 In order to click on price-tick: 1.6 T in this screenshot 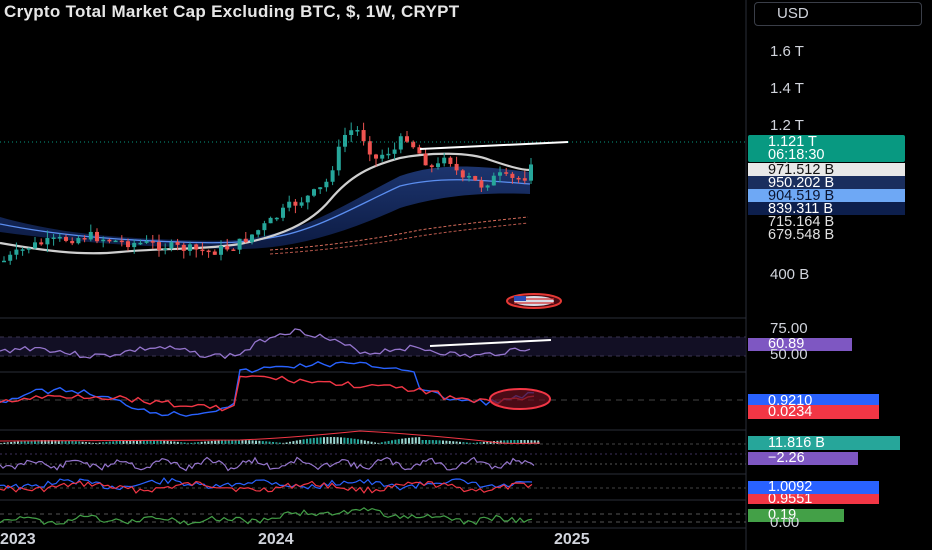, I will do `click(787, 51)`.